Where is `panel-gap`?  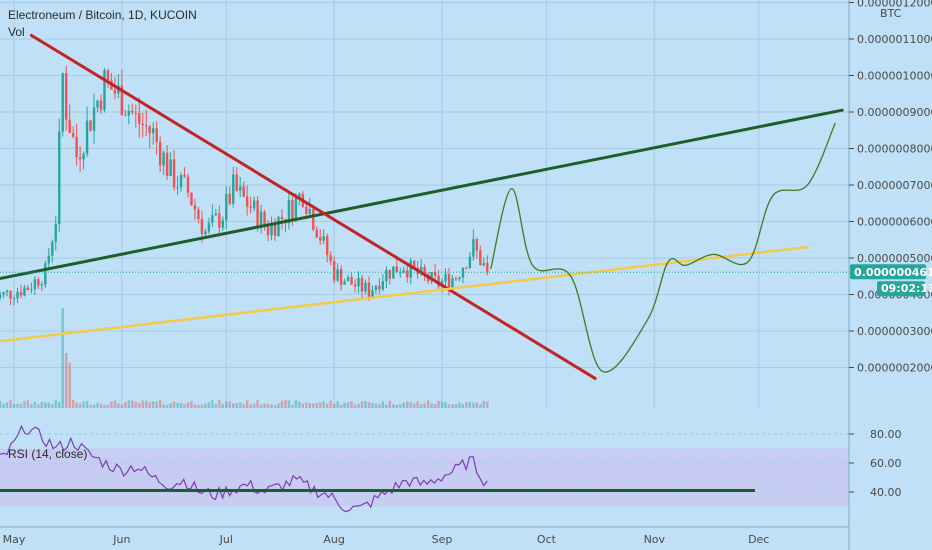 panel-gap is located at coordinates (424, 424).